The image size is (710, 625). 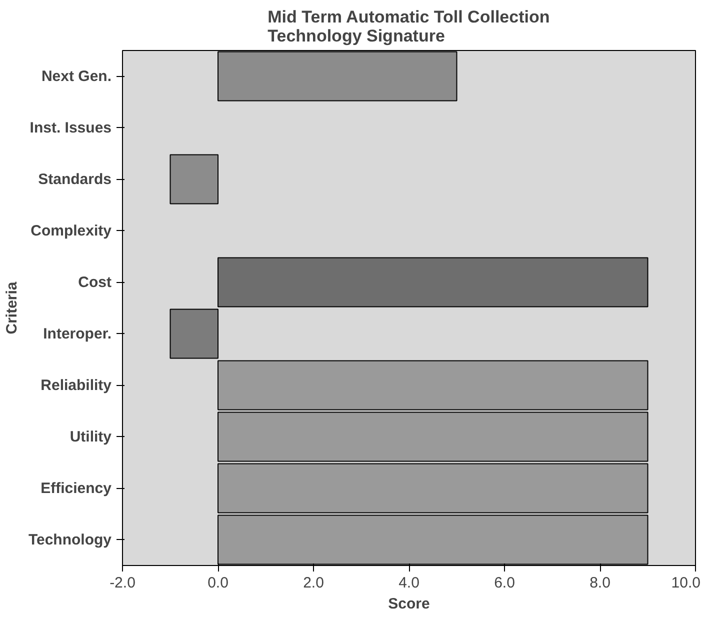 What do you see at coordinates (504, 583) in the screenshot?
I see `x-tick-label: 6.0` at bounding box center [504, 583].